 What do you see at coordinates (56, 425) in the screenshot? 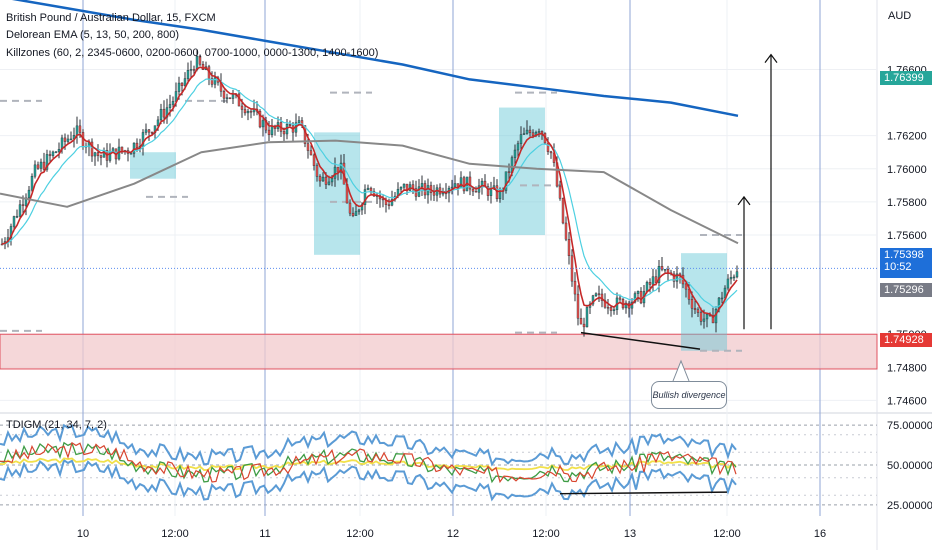
I see `indicator-legend: TDIGM (21, 34, 7, 2)` at bounding box center [56, 425].